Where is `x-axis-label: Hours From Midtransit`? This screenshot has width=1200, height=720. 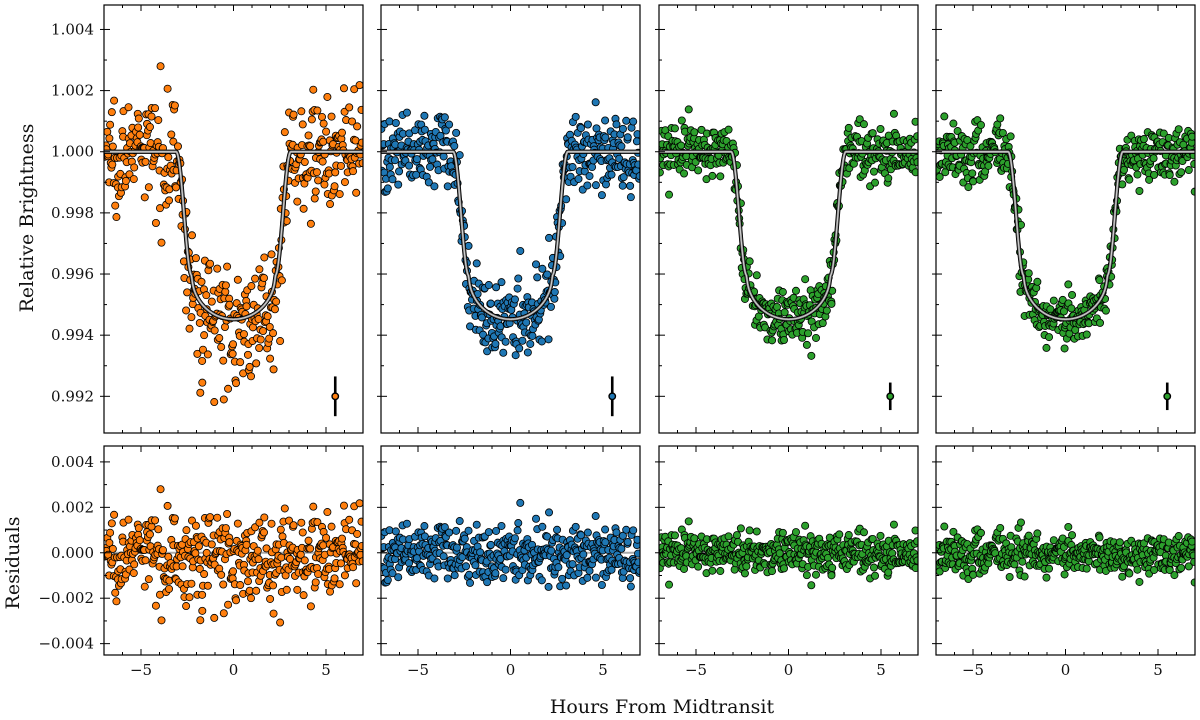
x-axis-label: Hours From Midtransit is located at coordinates (662, 707).